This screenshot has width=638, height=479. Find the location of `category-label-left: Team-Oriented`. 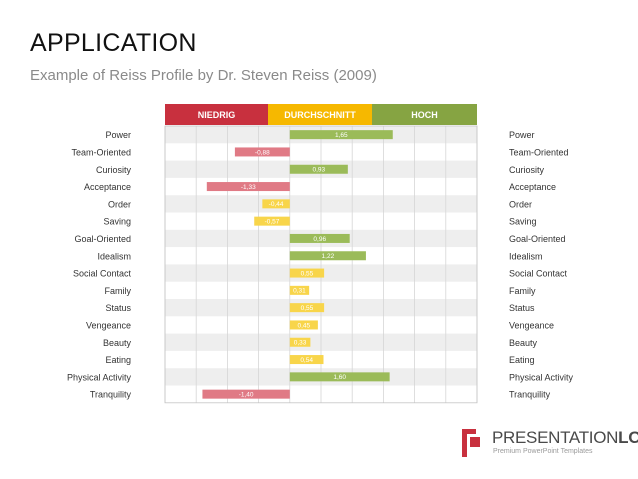

category-label-left: Team-Oriented is located at coordinates (101, 152).